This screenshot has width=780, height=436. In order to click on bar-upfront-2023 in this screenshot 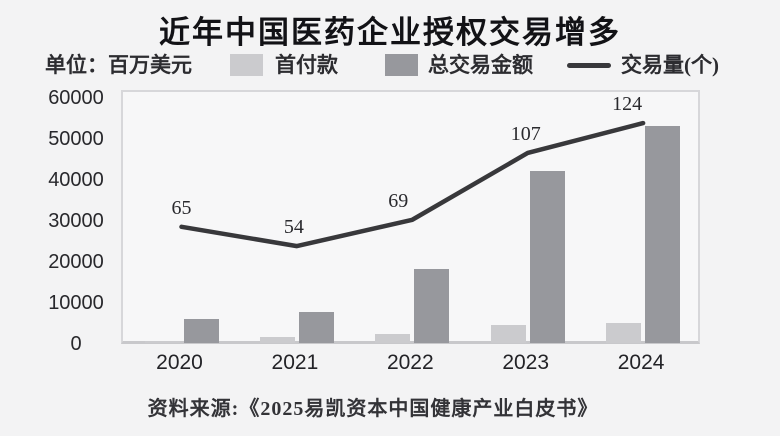, I will do `click(508, 333)`.